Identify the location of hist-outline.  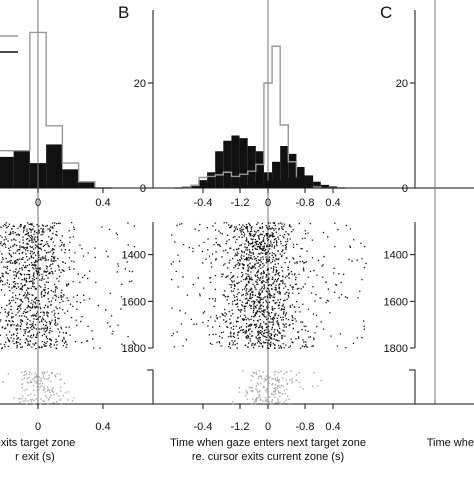
(56, 110).